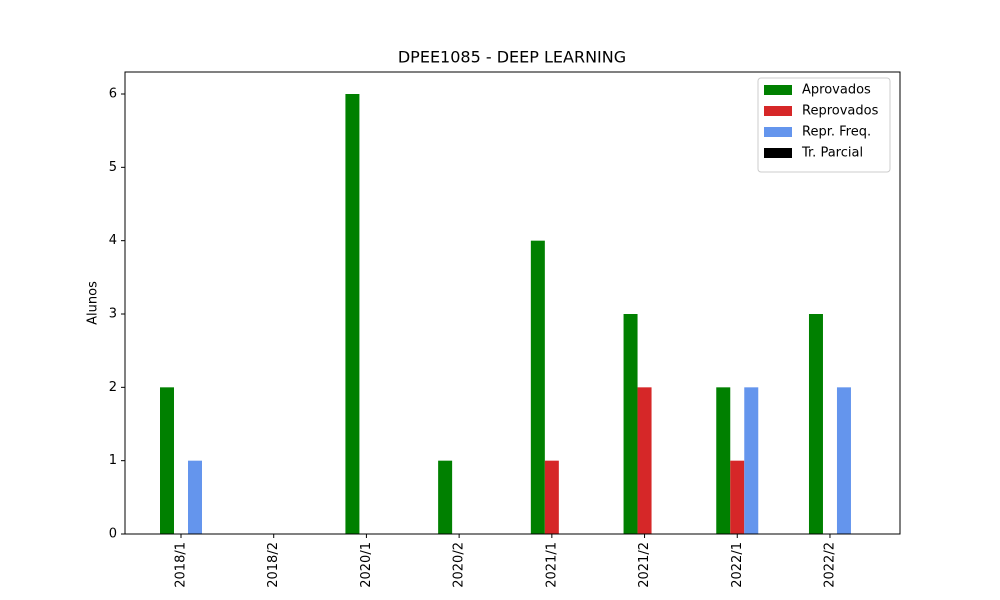  Describe the element at coordinates (113, 460) in the screenshot. I see `y-tick-label: 1` at that location.